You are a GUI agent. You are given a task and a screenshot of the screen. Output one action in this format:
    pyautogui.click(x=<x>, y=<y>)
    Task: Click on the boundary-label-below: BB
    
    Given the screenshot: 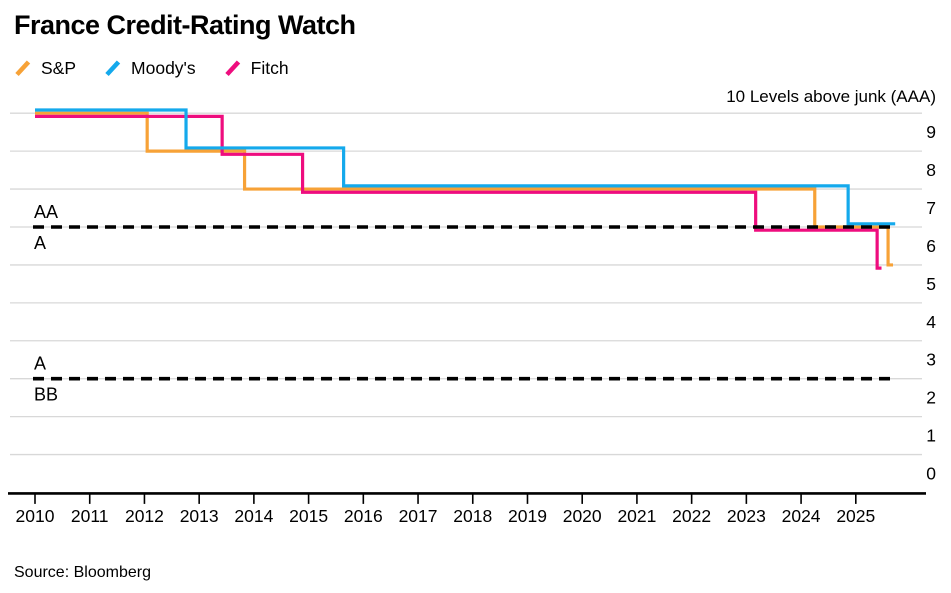 What is the action you would take?
    pyautogui.click(x=46, y=395)
    